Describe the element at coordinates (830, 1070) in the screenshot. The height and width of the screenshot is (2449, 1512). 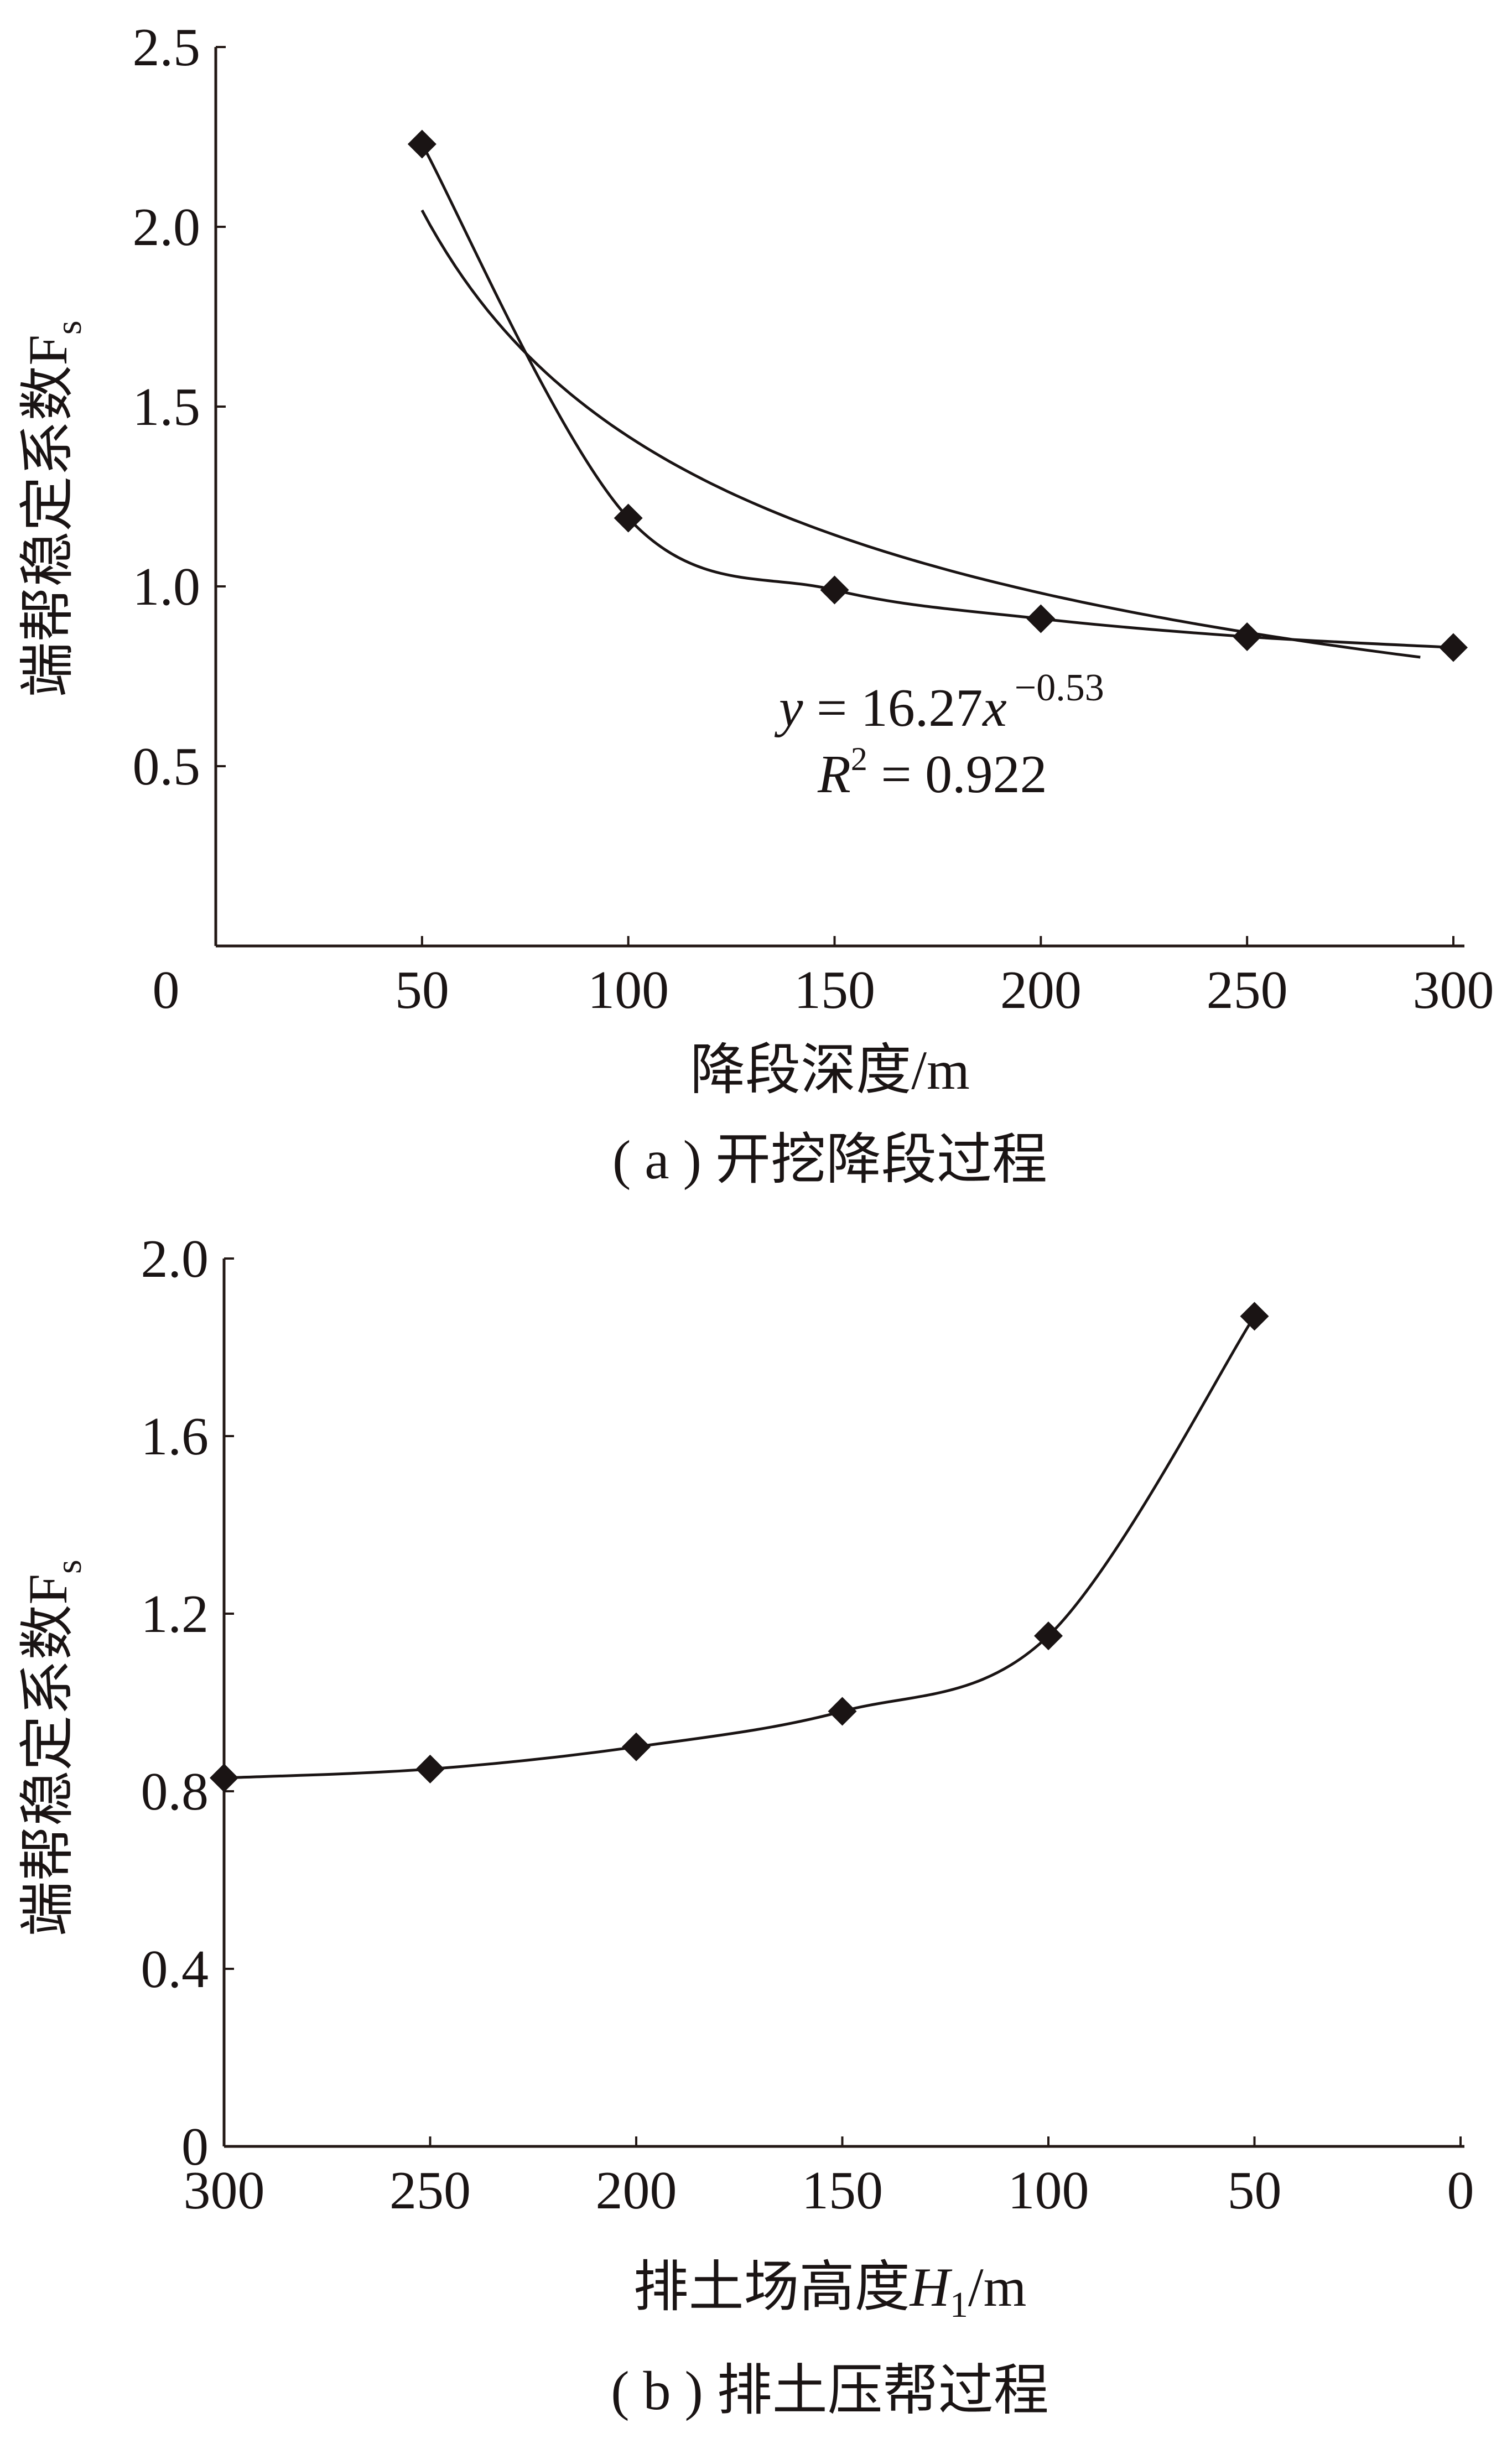
I see `panel-a-x-axis-title: 降段深度/m` at that location.